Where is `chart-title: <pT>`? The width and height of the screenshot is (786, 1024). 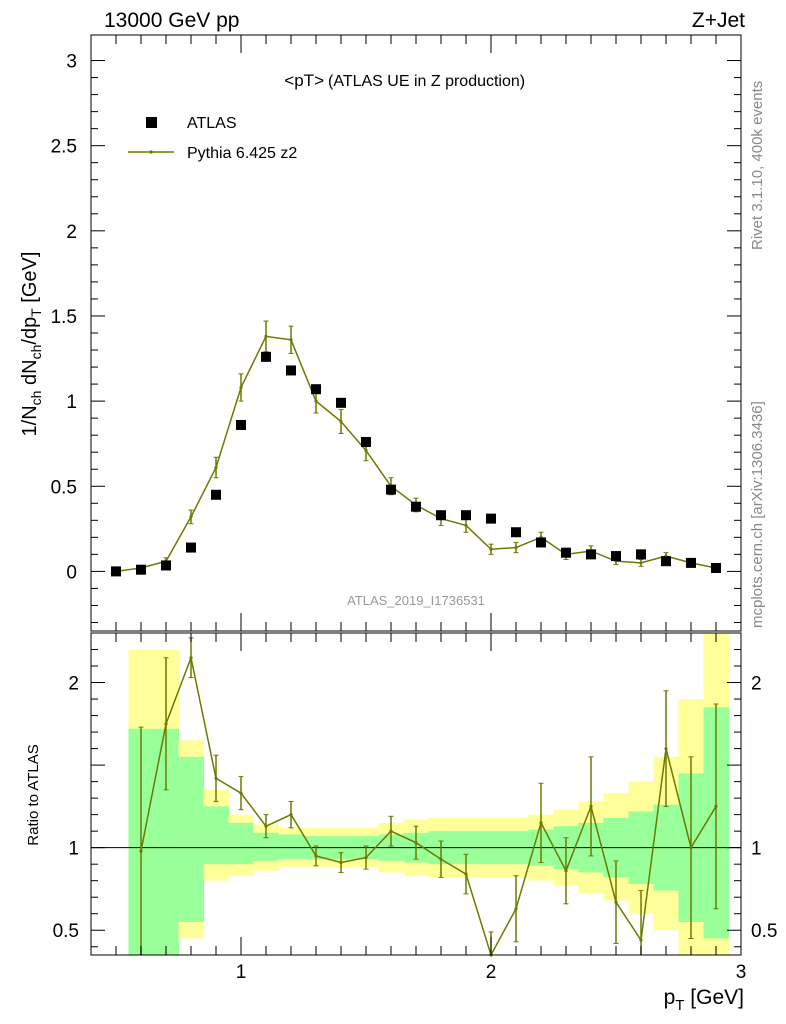 chart-title: <pT> is located at coordinates (304, 80).